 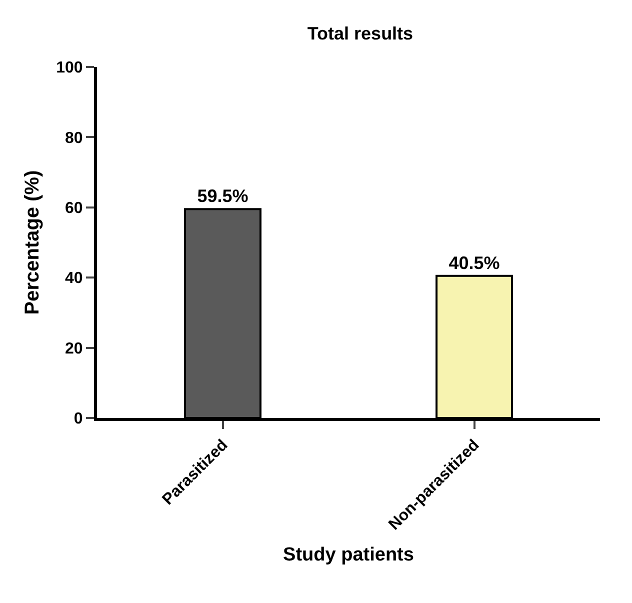 I want to click on x-axis-title: Study patients, so click(x=348, y=555).